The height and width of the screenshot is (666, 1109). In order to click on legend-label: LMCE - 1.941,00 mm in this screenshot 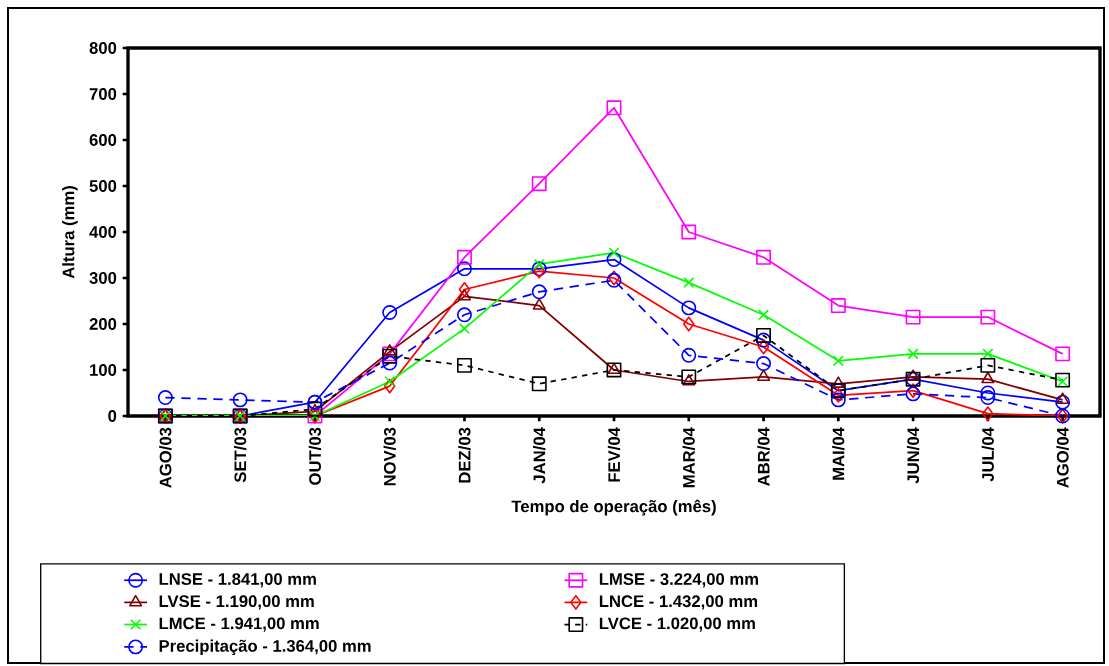, I will do `click(239, 624)`.